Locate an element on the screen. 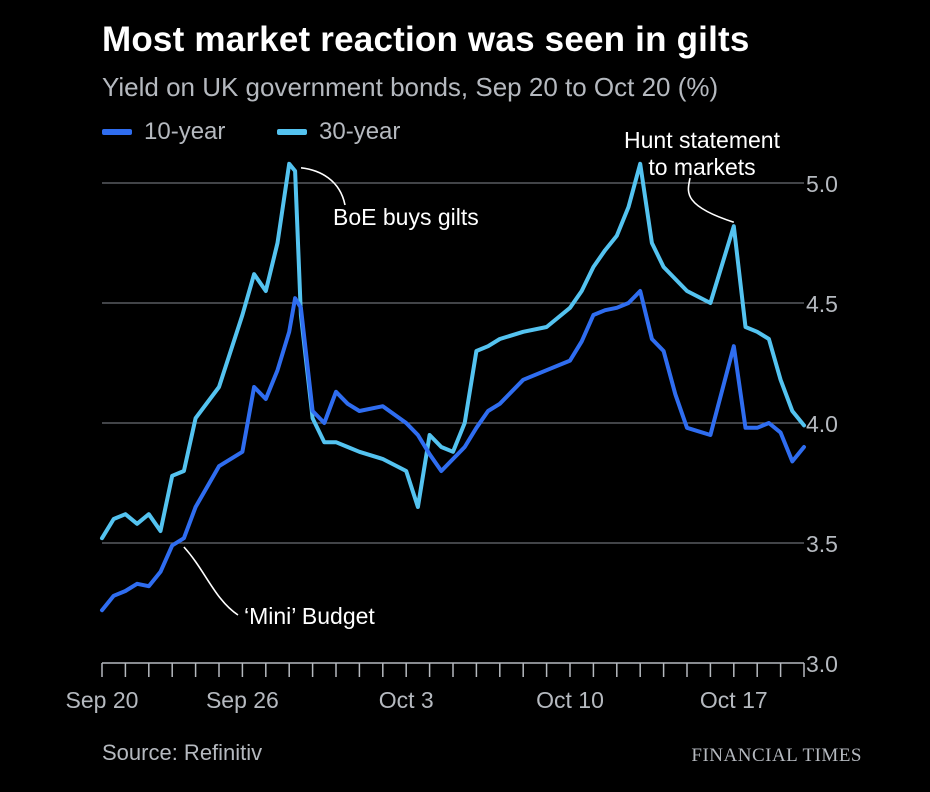  x-tick-label: Sep 20 is located at coordinates (102, 700).